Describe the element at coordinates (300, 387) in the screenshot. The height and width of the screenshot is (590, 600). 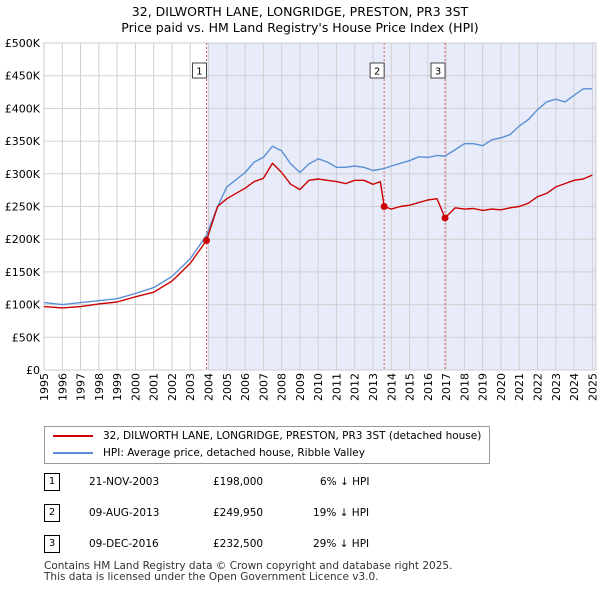
I see `x-tick-label: 2009` at that location.